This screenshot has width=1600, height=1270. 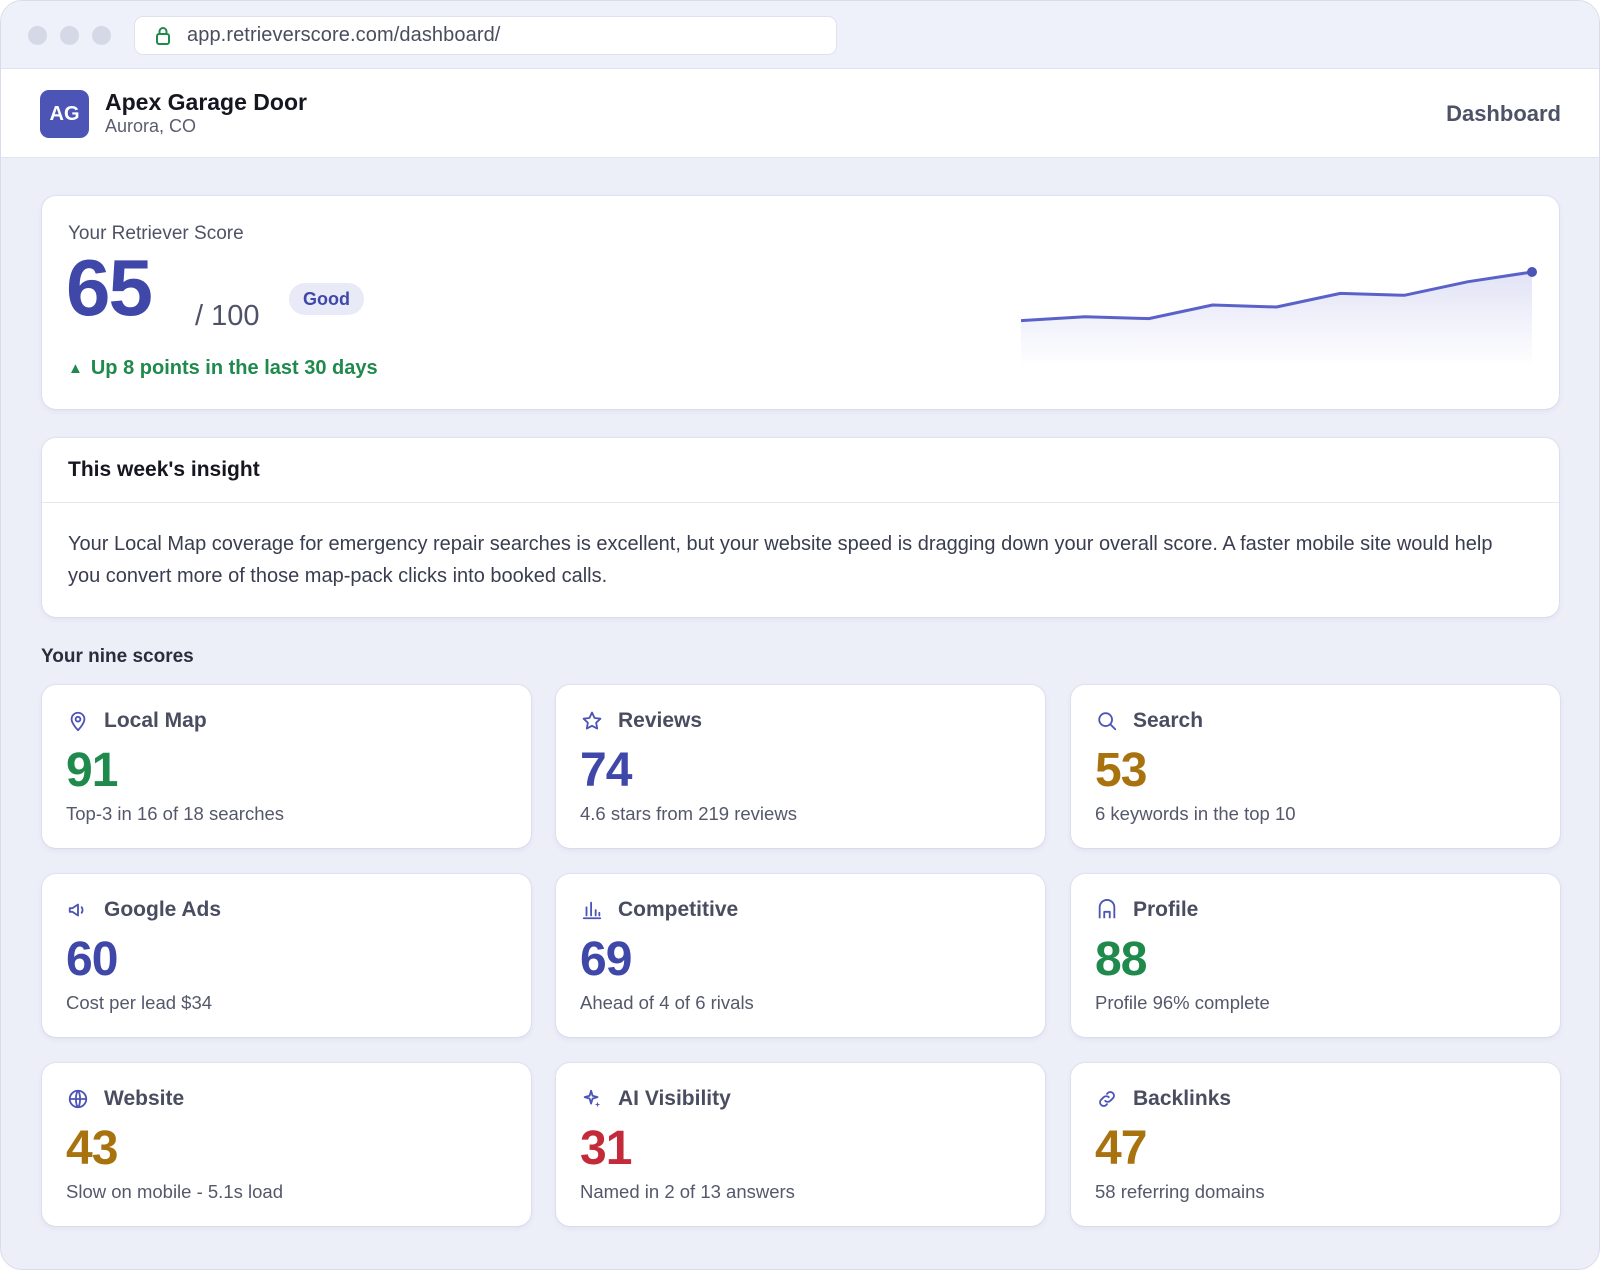 What do you see at coordinates (1315, 1144) in the screenshot?
I see `score-card-backlinks: Backlinks 47 58 referring domains` at bounding box center [1315, 1144].